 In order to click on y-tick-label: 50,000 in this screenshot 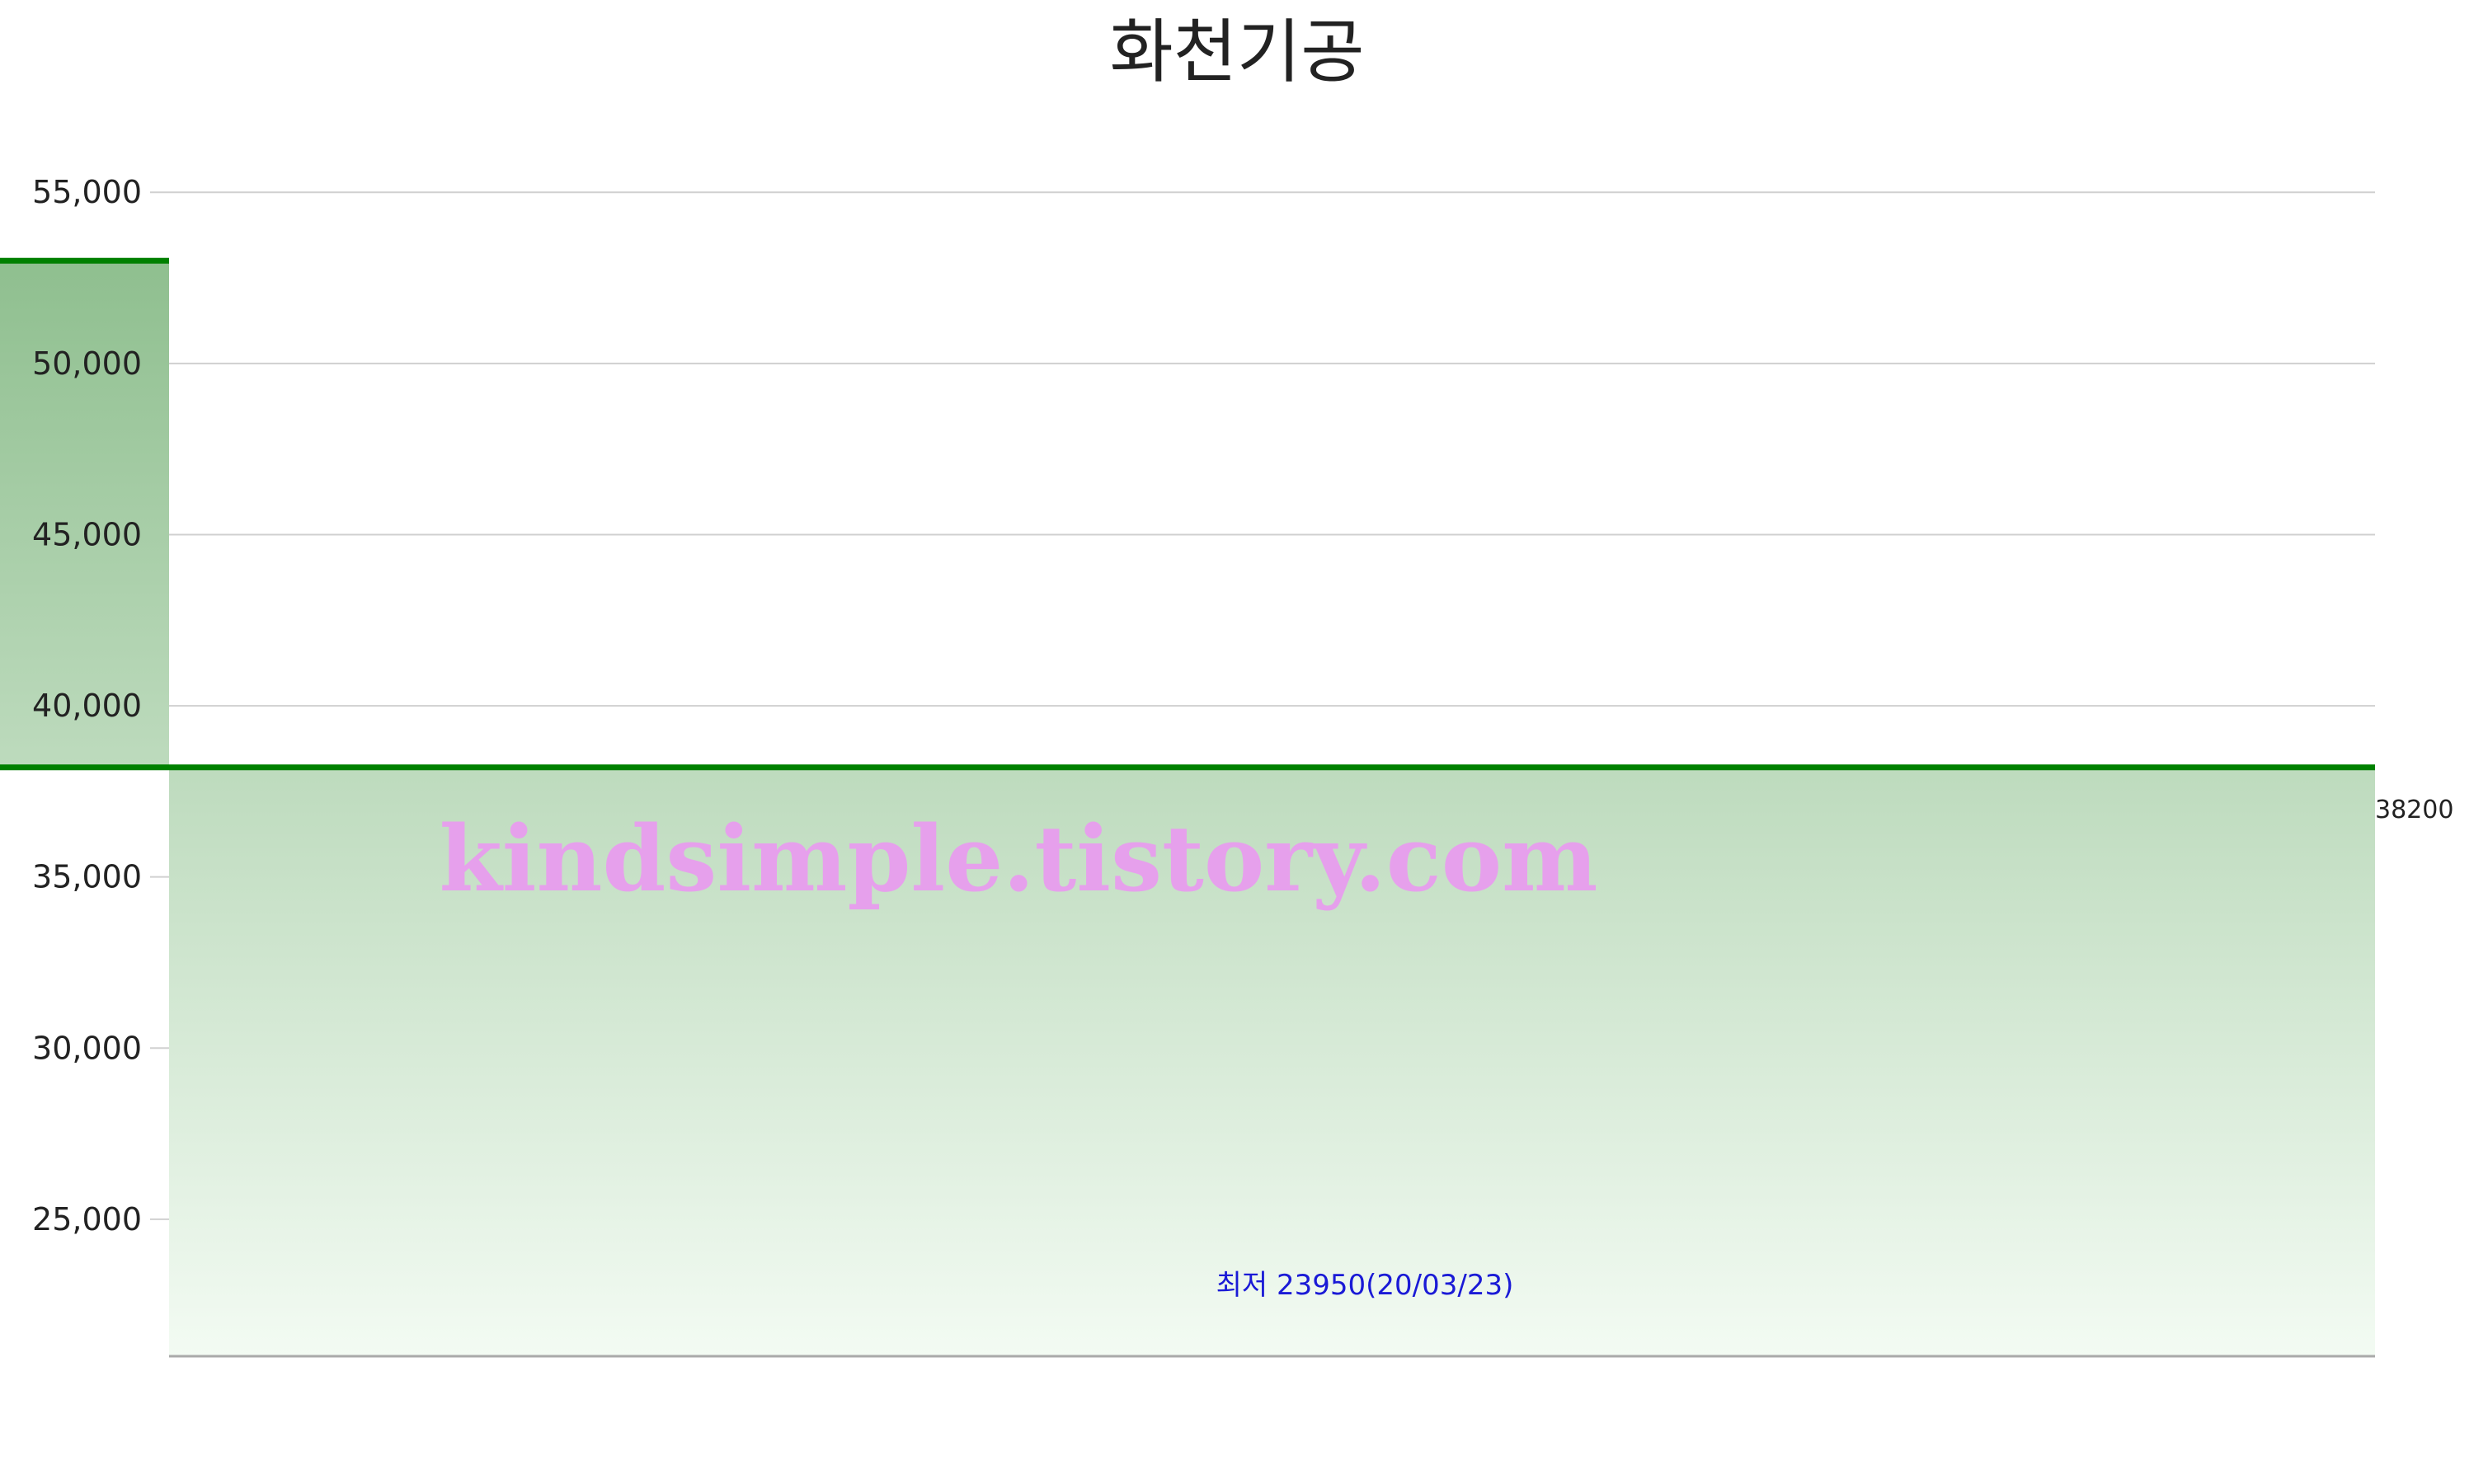, I will do `click(87, 363)`.